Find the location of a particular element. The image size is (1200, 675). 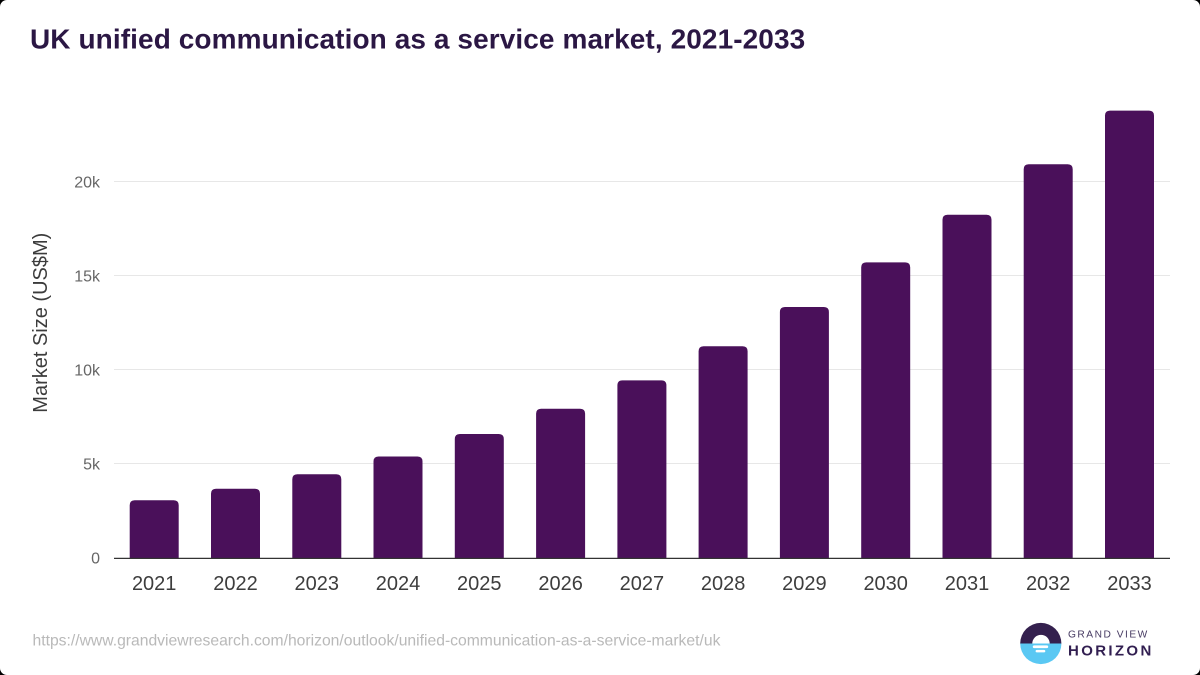

svg-text: 2026 is located at coordinates (560, 584).